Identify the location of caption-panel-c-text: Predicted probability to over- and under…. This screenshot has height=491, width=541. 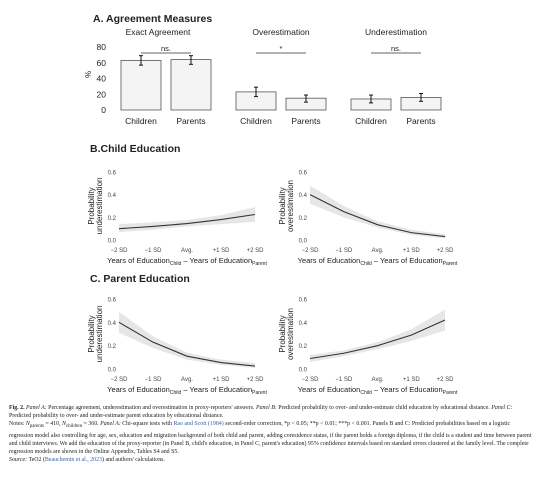
(116, 416).